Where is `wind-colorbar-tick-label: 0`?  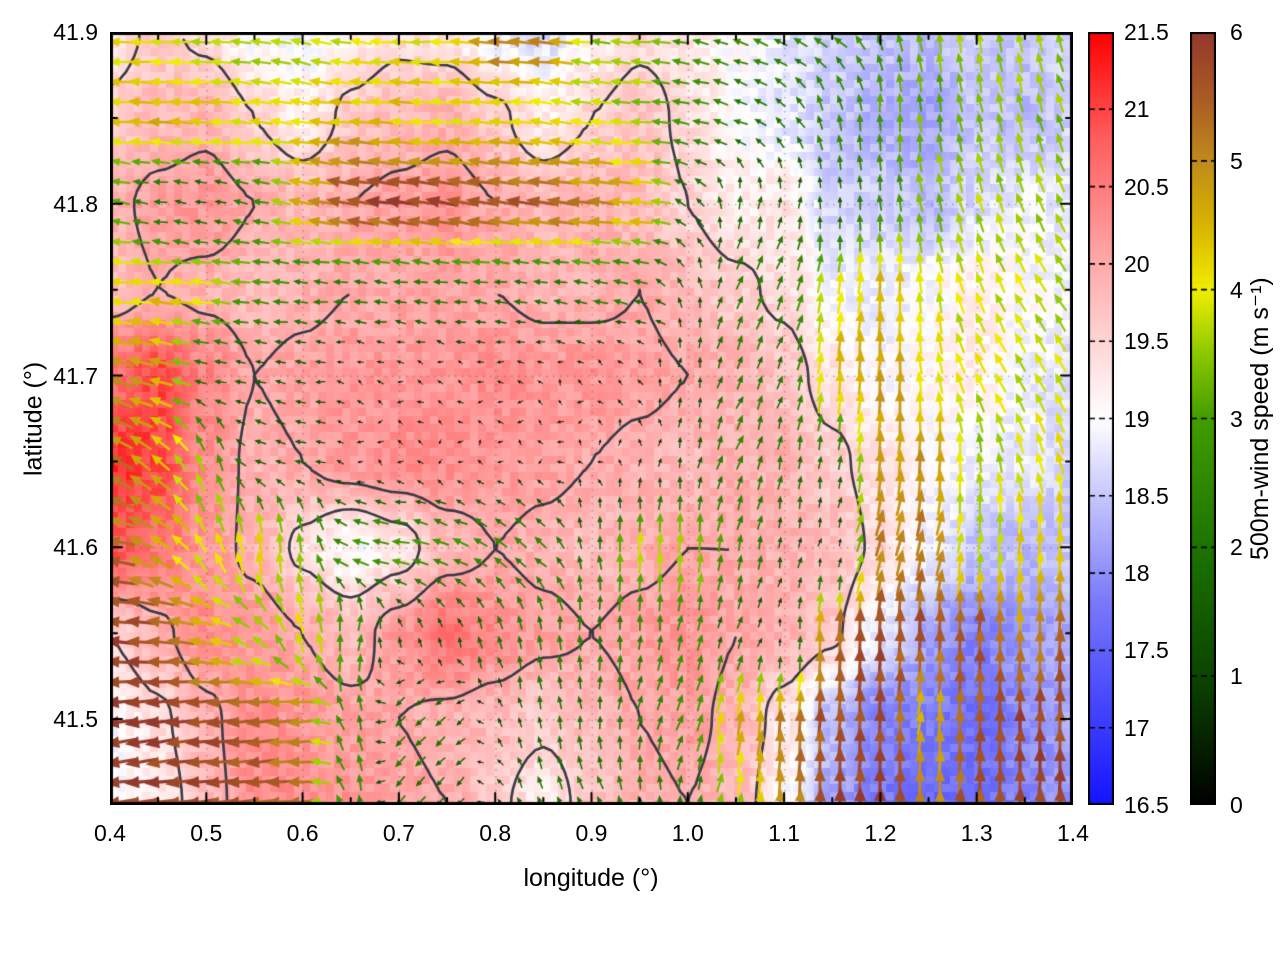
wind-colorbar-tick-label: 0 is located at coordinates (1236, 805).